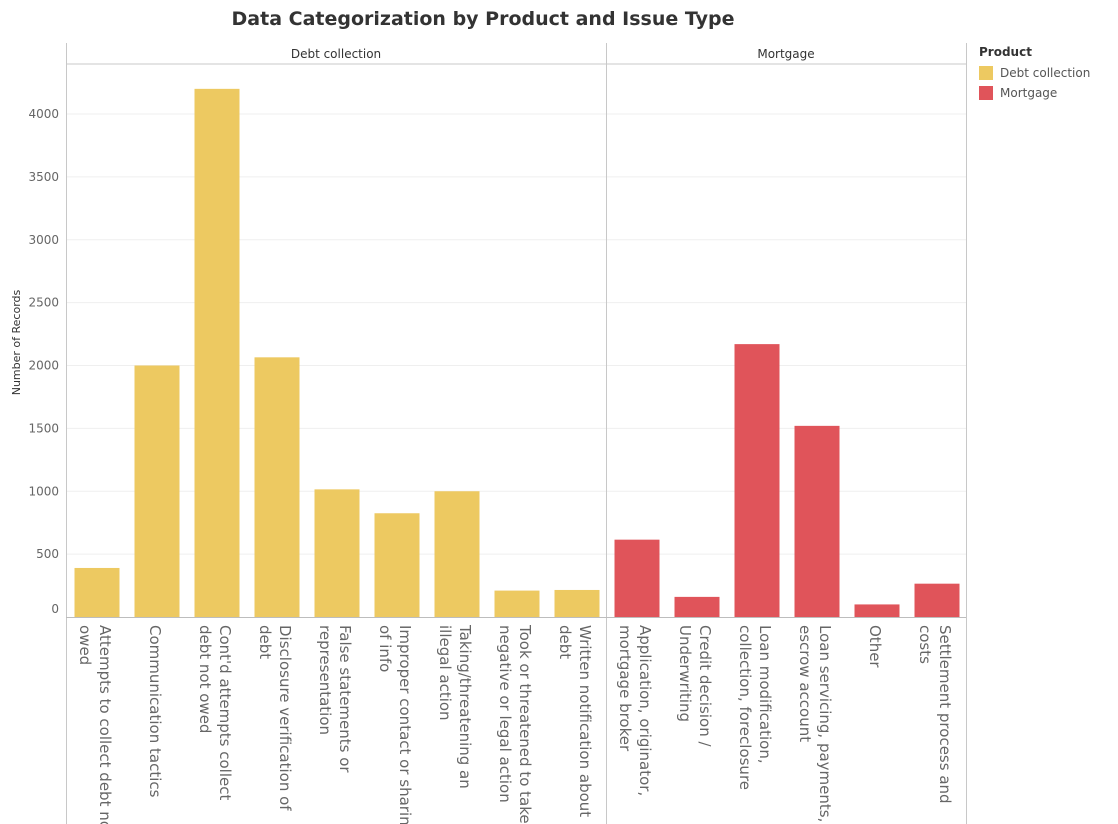 The image size is (1118, 824). Describe the element at coordinates (16, 342) in the screenshot. I see `y-axis-label: Number of Records` at that location.